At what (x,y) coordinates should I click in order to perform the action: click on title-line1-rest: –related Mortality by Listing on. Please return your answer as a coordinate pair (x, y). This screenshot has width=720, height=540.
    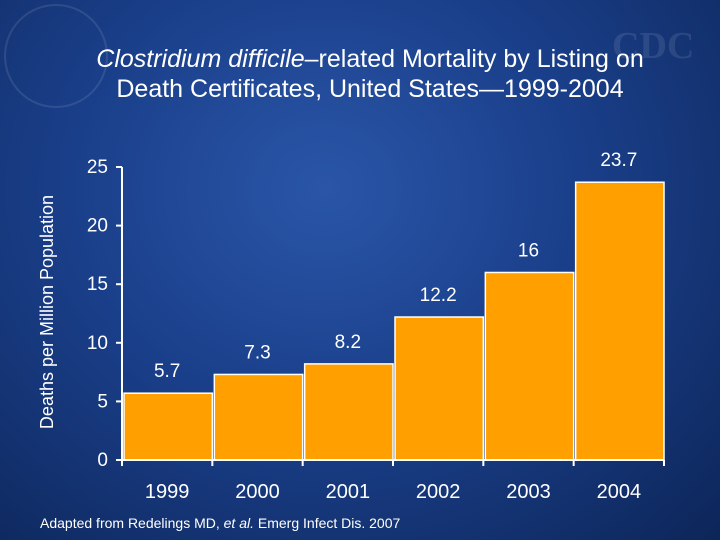
    Looking at the image, I should click on (474, 59).